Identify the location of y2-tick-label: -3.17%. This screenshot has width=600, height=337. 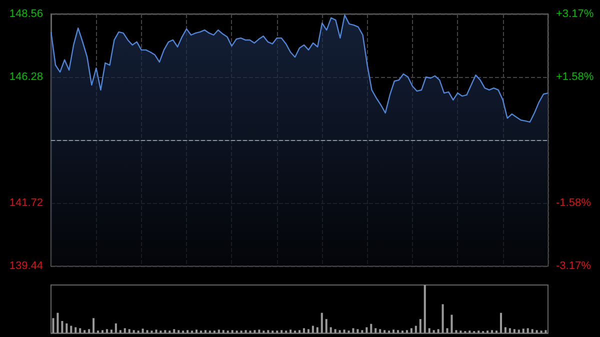
(574, 266).